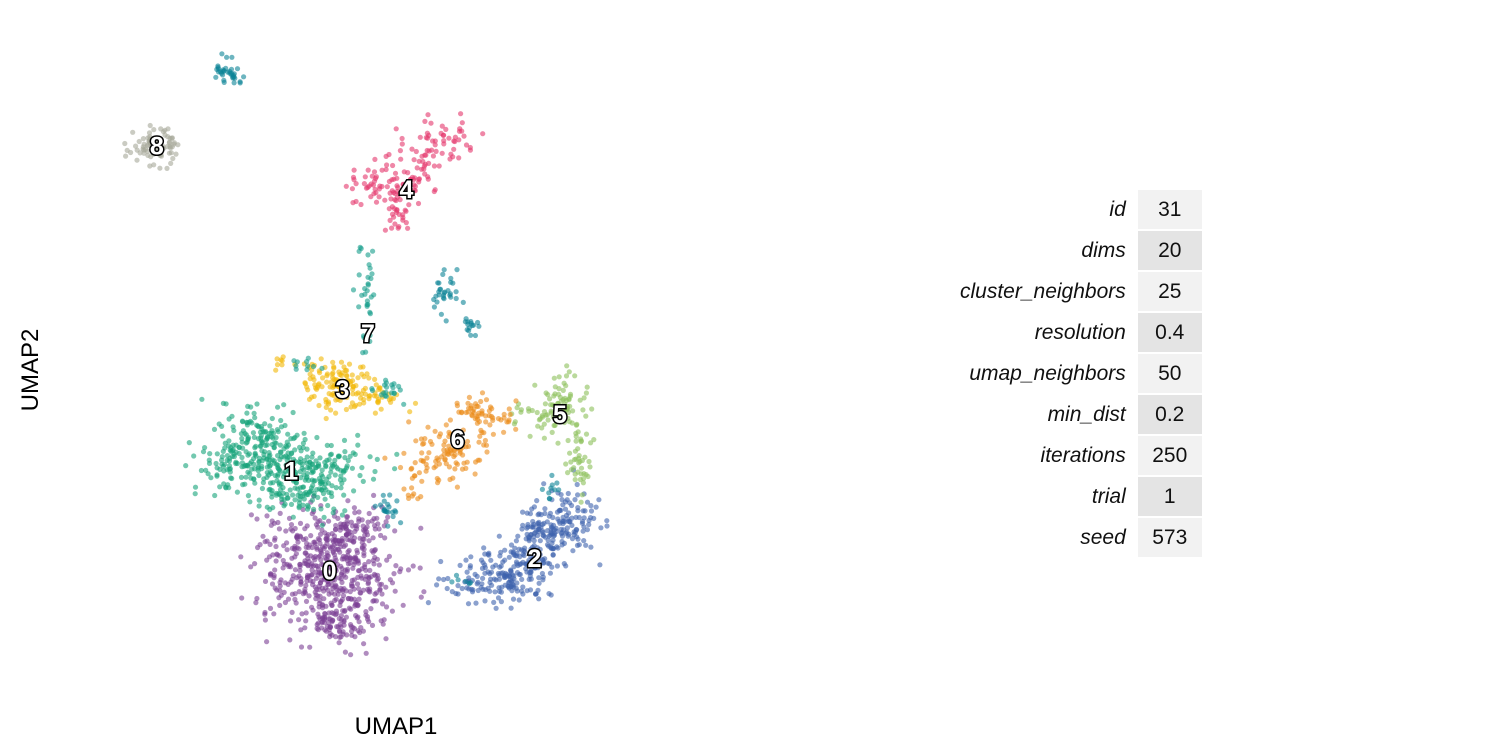 Image resolution: width=1500 pixels, height=750 pixels. What do you see at coordinates (1169, 291) in the screenshot?
I see `param-value: 25` at bounding box center [1169, 291].